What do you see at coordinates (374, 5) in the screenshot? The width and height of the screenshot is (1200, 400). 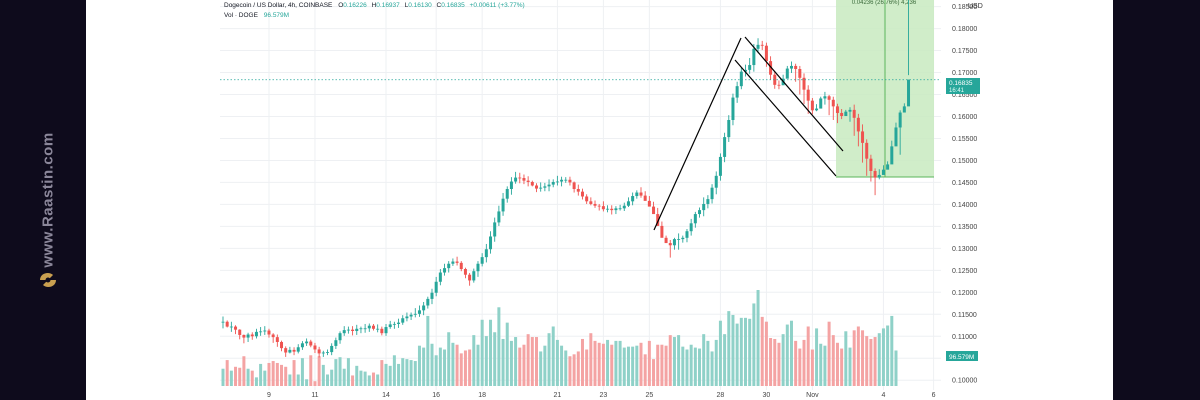 I see `high-label: H` at bounding box center [374, 5].